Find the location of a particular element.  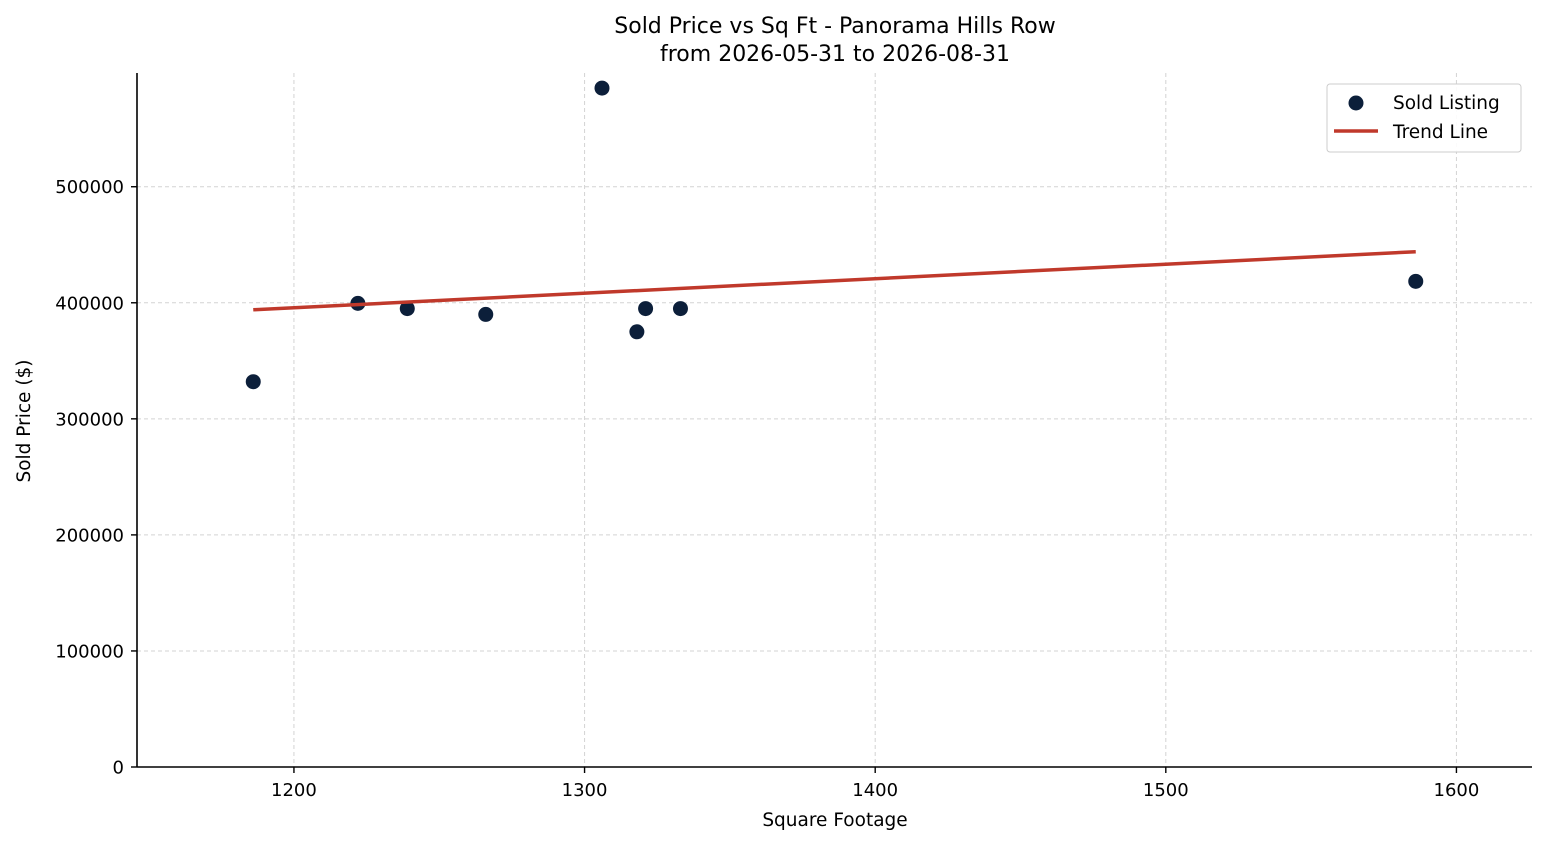

y-tick-label: 200000 is located at coordinates (89, 535).